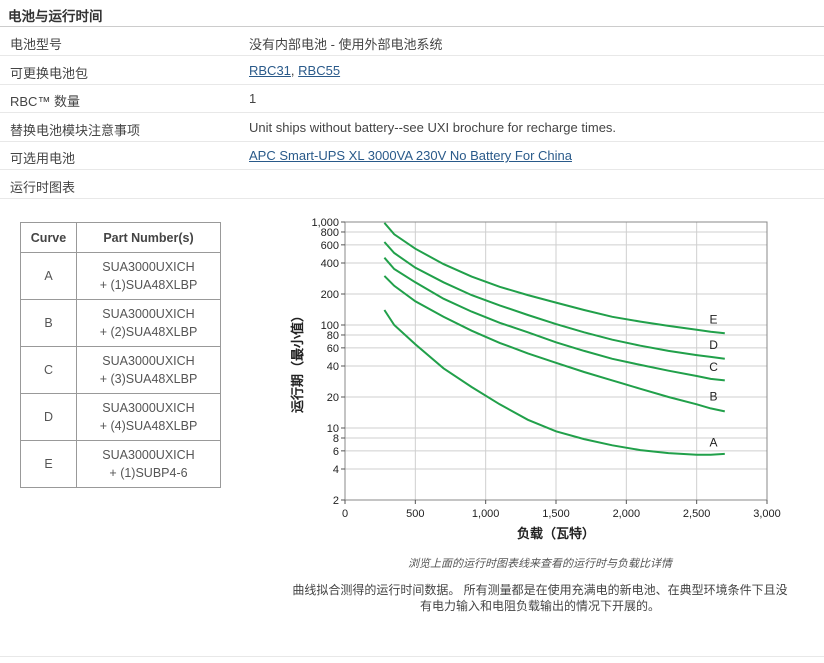 The image size is (824, 663). Describe the element at coordinates (554, 278) in the screenshot. I see `series-line-e` at that location.